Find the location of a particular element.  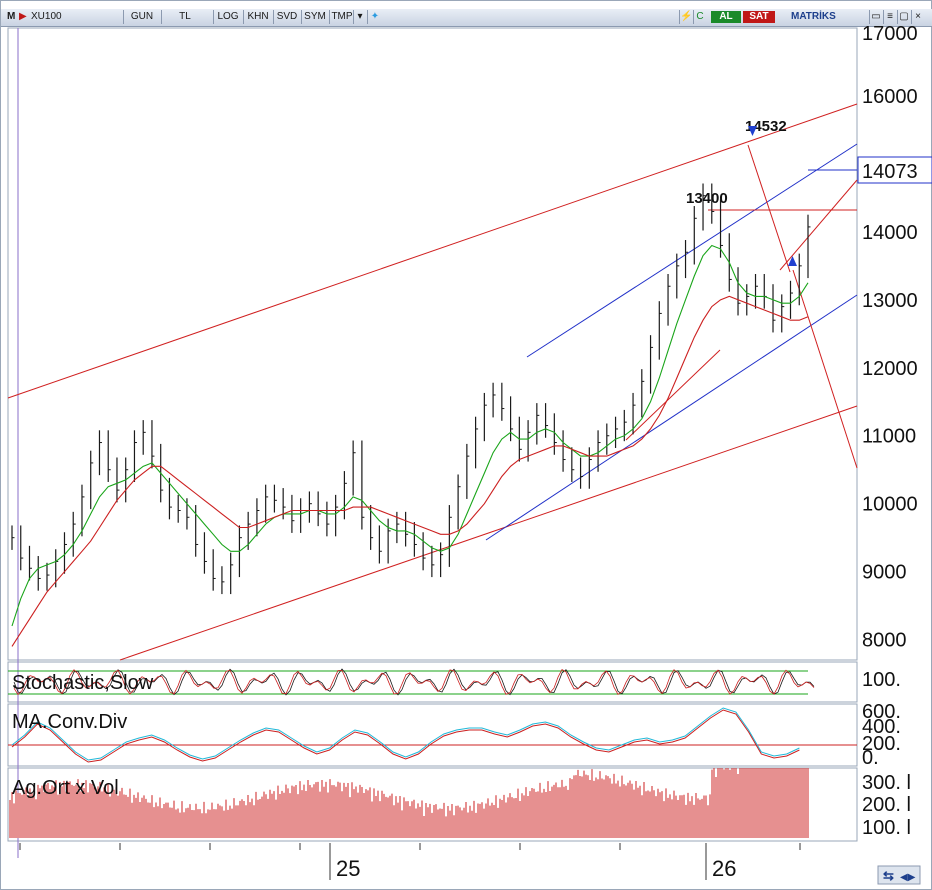

price-tick-label: 14000 is located at coordinates (890, 233).